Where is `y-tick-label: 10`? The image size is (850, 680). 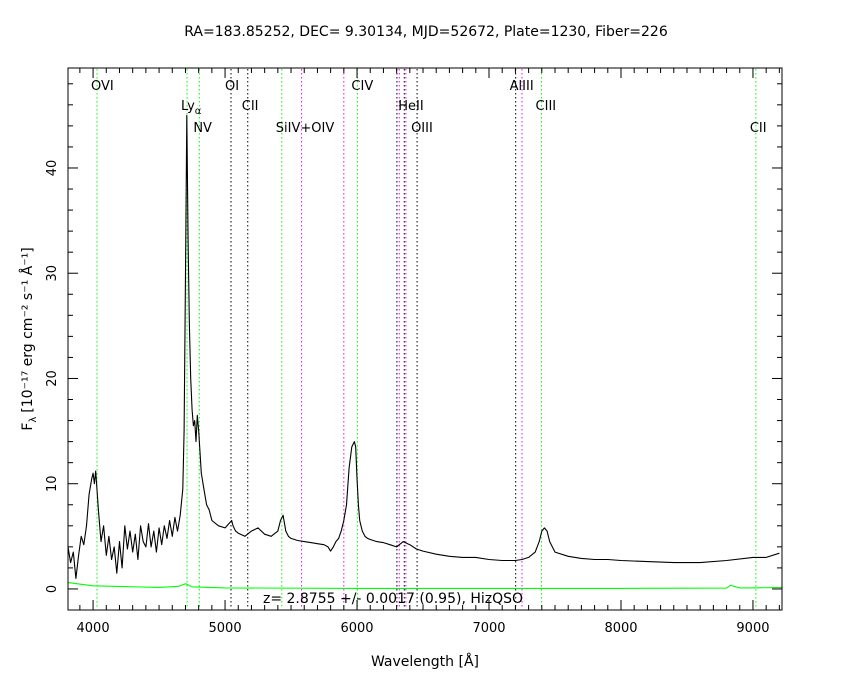
y-tick-label: 10 is located at coordinates (52, 483).